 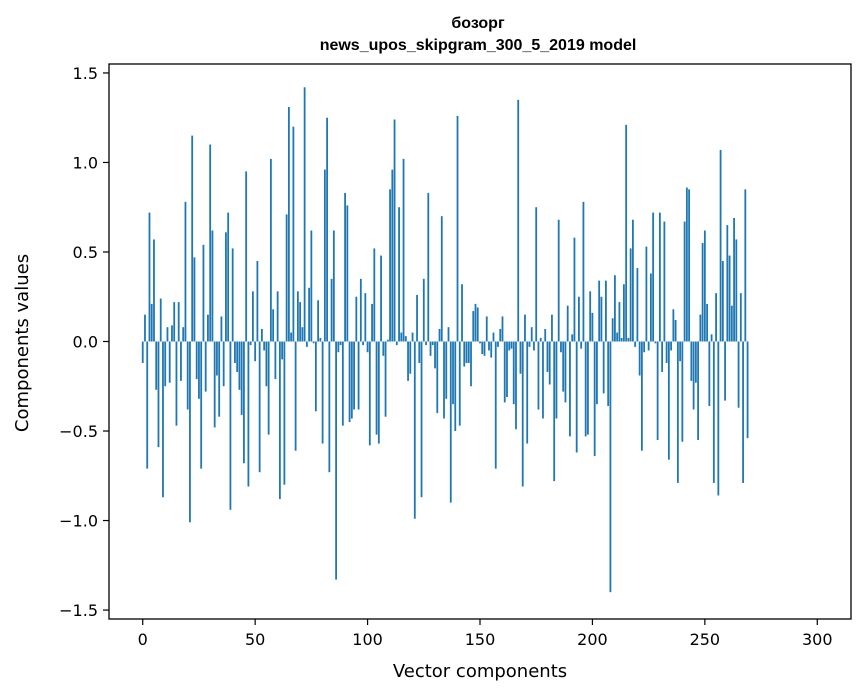 I want to click on chart-subtitle: news_upos_skipgram_300_5_2019 model, so click(x=478, y=45).